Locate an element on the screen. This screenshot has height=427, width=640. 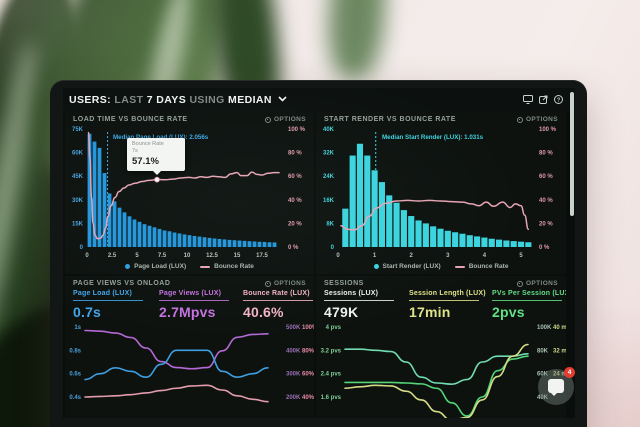
metric-value: 2.7Mpvs is located at coordinates (187, 312).